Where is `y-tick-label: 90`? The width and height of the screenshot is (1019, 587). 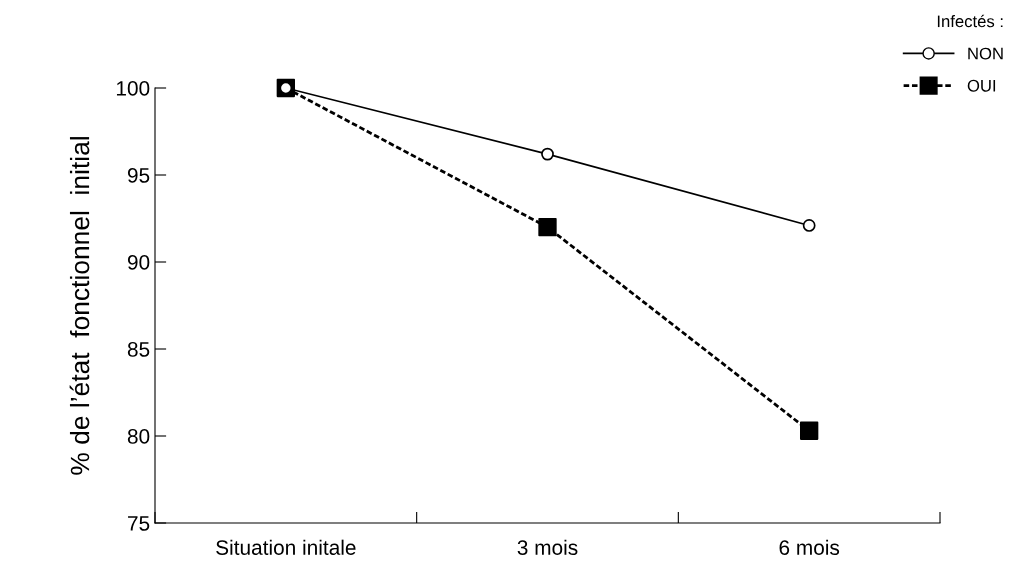
y-tick-label: 90 is located at coordinates (138, 262).